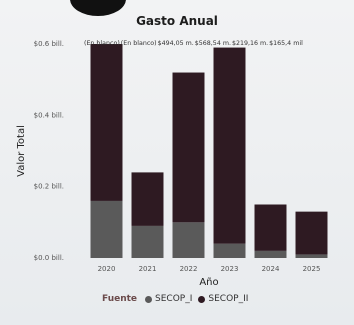  What do you see at coordinates (189, 269) in the screenshot?
I see `x-tick-label: 2022` at bounding box center [189, 269].